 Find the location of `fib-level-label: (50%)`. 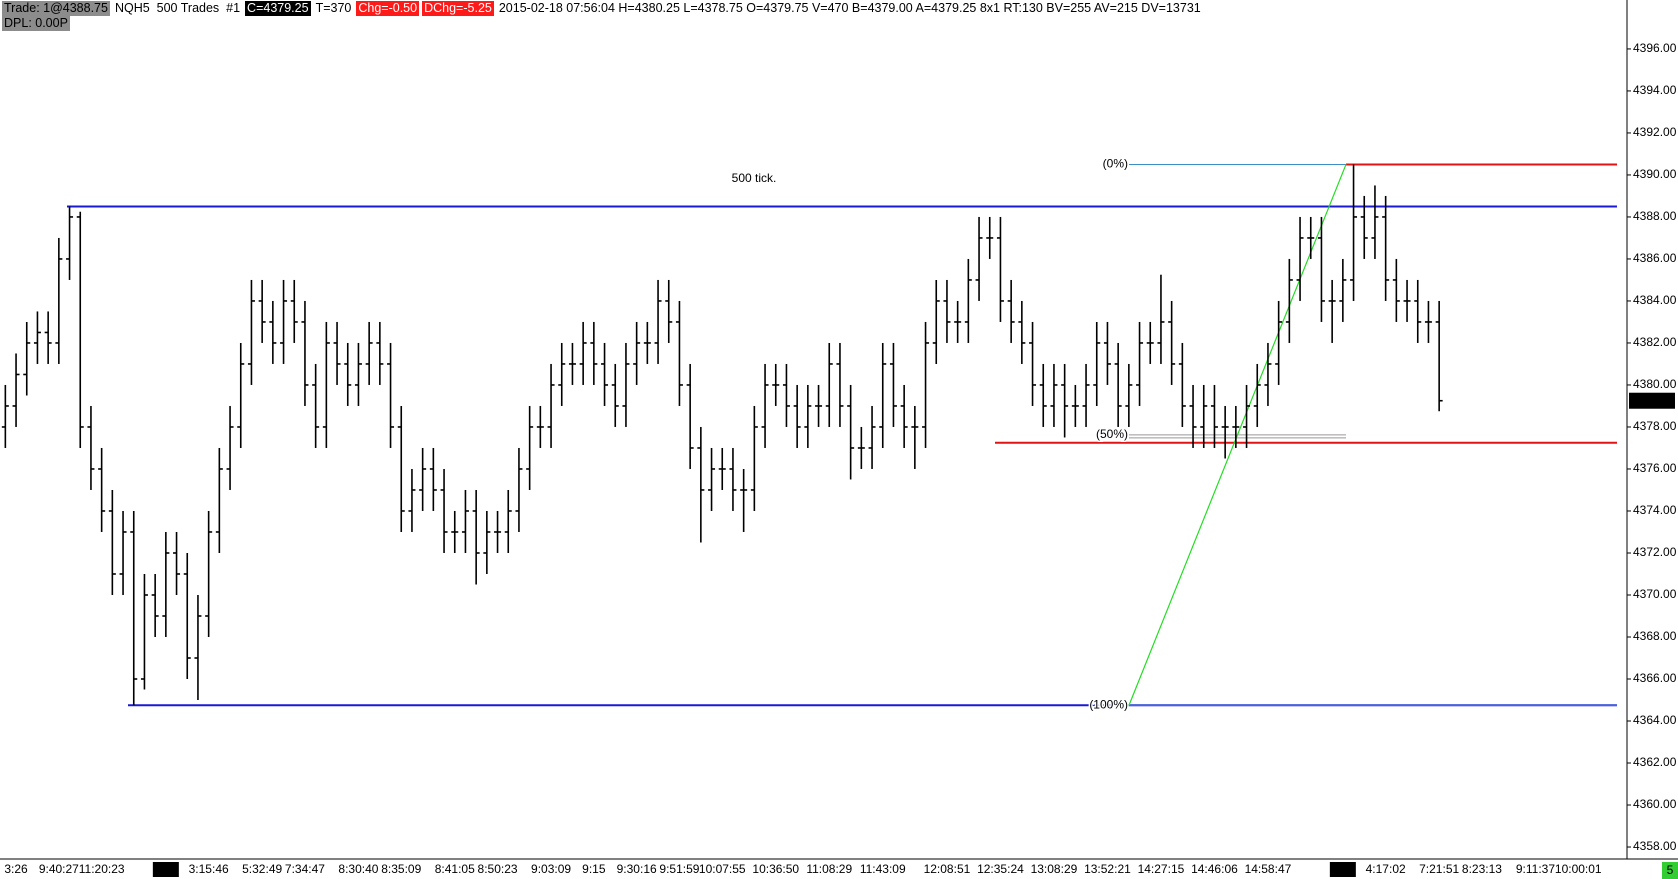

fib-level-label: (50%) is located at coordinates (1112, 434).